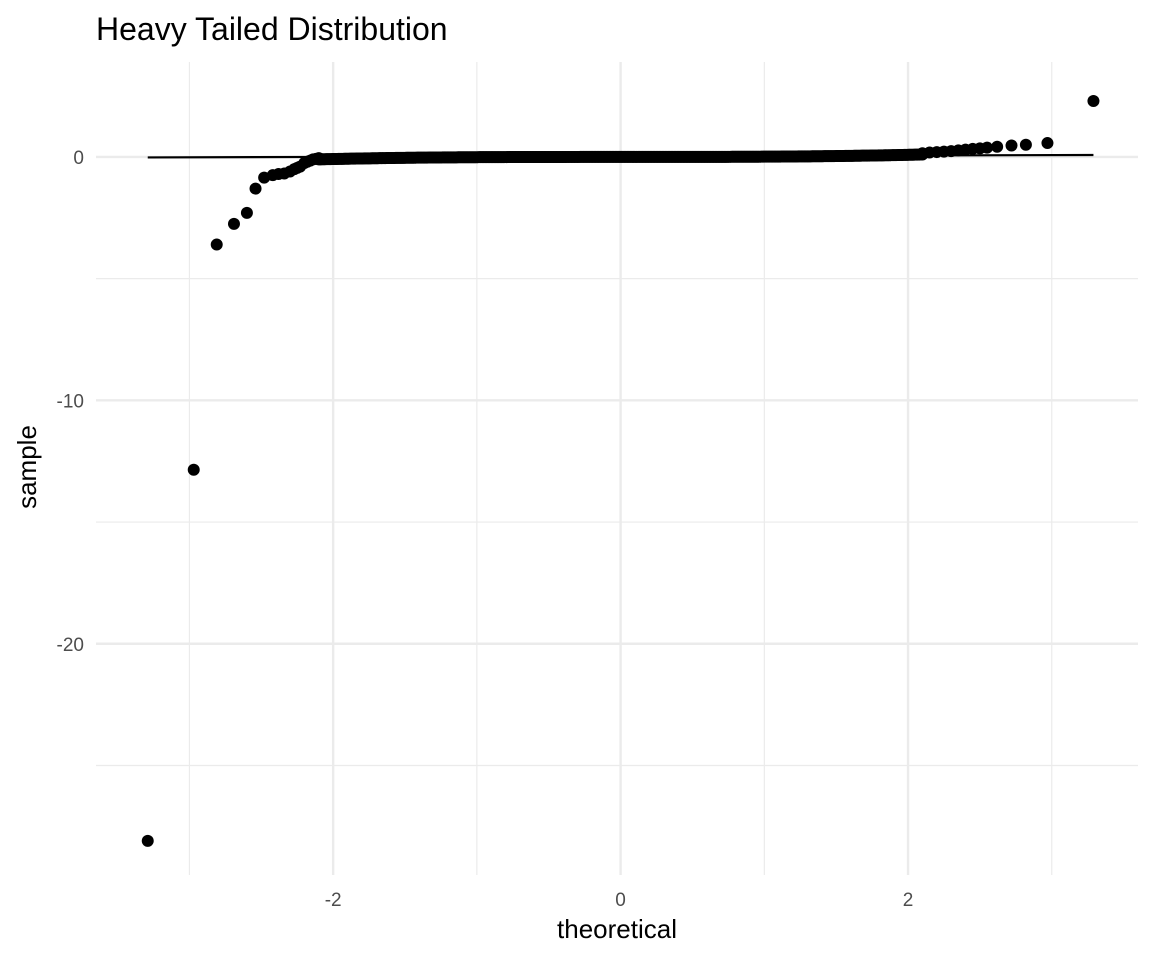 The width and height of the screenshot is (1152, 960). I want to click on x-axis-title: theoretical, so click(617, 929).